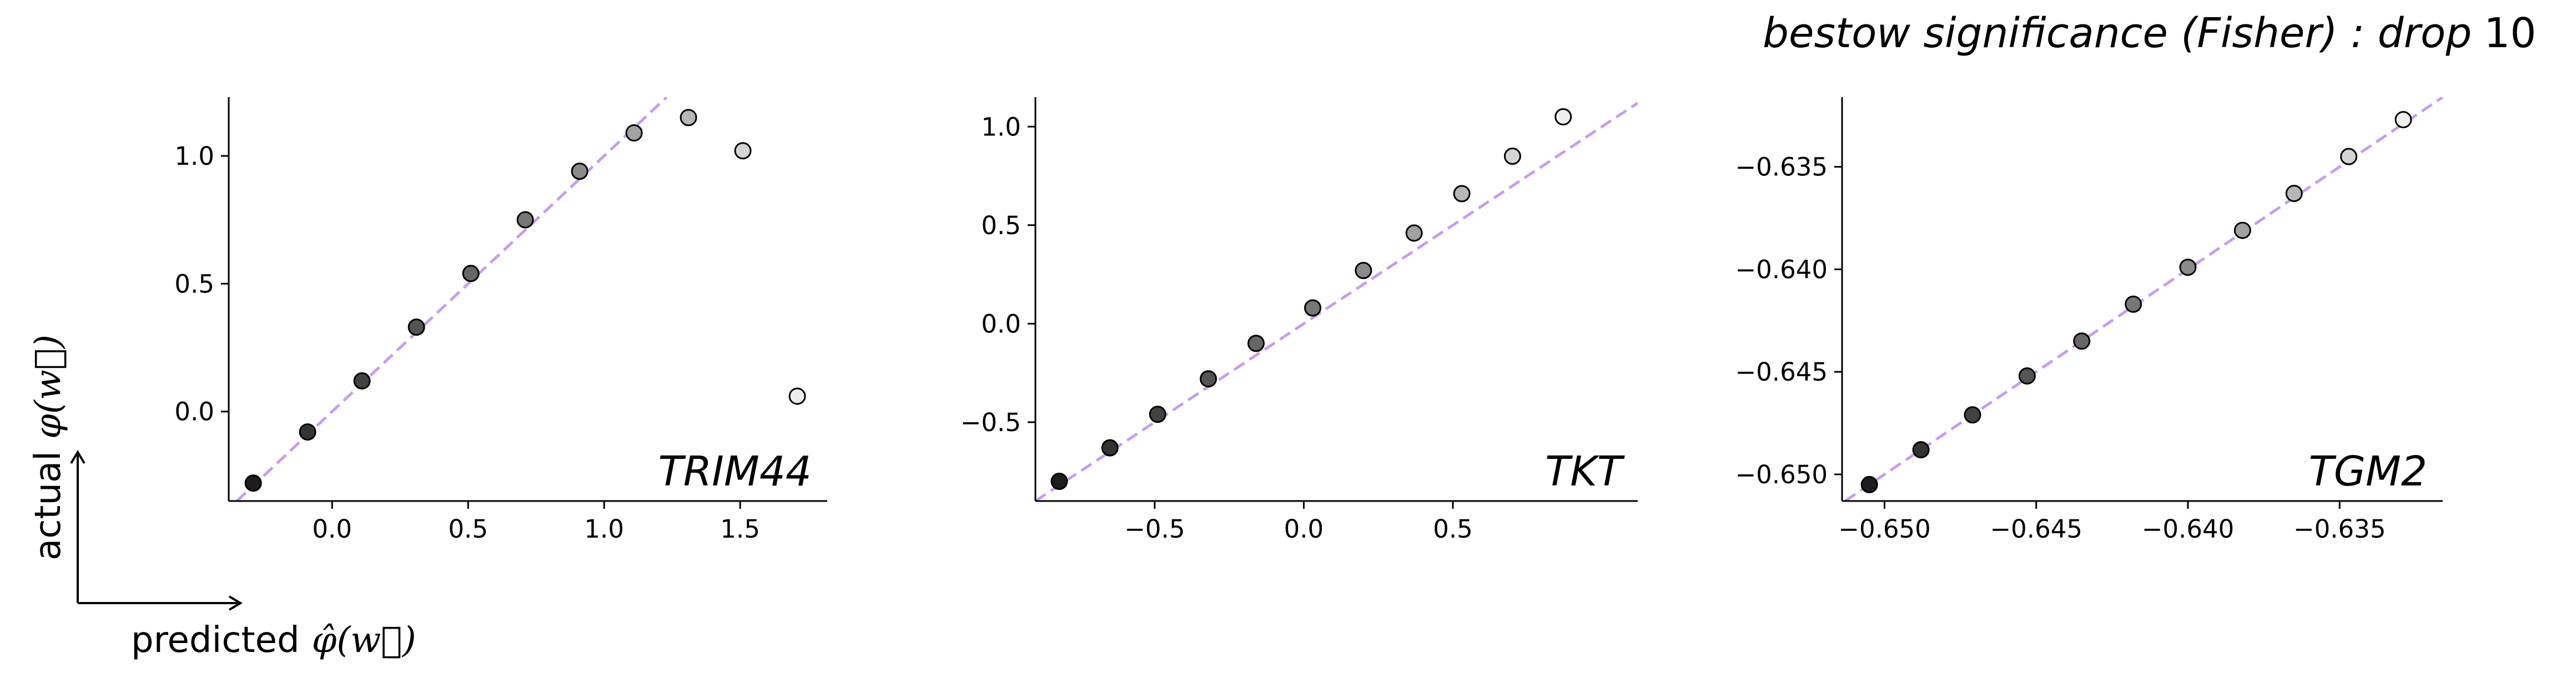  What do you see at coordinates (1884, 529) in the screenshot?
I see `x-tick-label: −0.650` at bounding box center [1884, 529].